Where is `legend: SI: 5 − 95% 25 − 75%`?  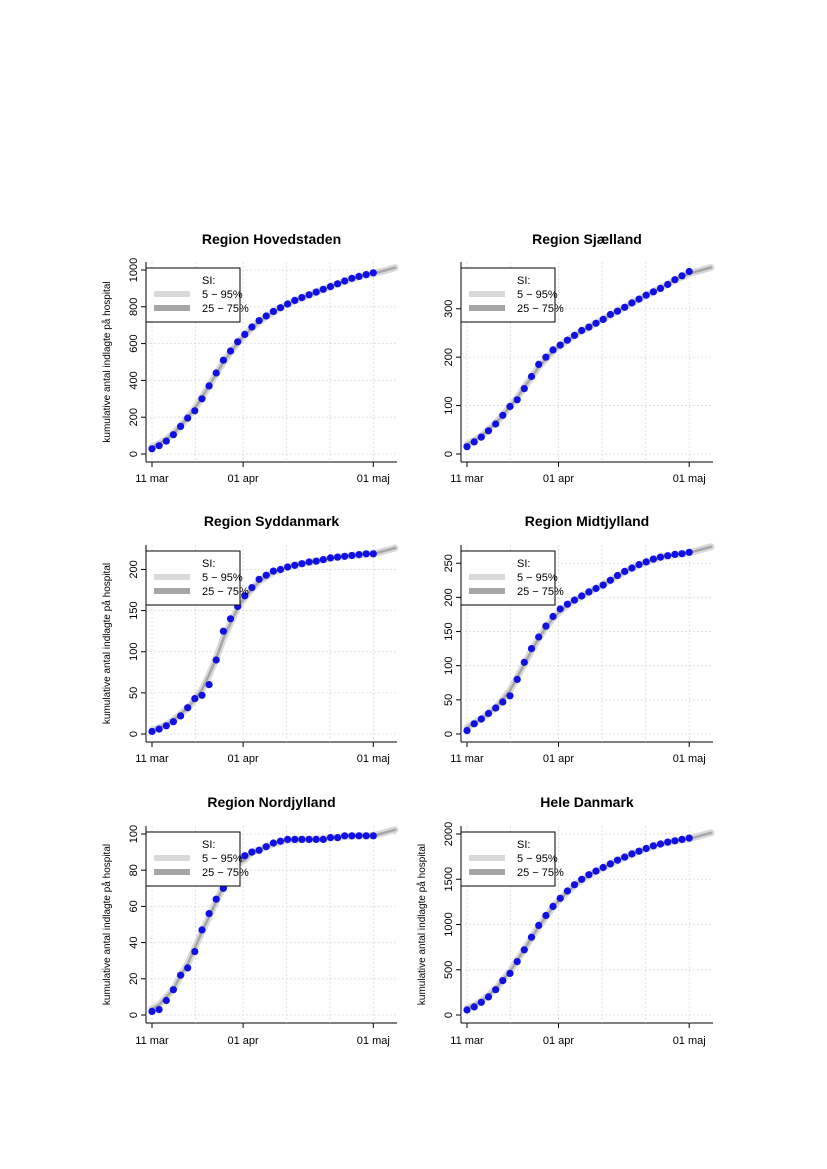 legend: SI: 5 − 95% 25 − 75% is located at coordinates (512, 295).